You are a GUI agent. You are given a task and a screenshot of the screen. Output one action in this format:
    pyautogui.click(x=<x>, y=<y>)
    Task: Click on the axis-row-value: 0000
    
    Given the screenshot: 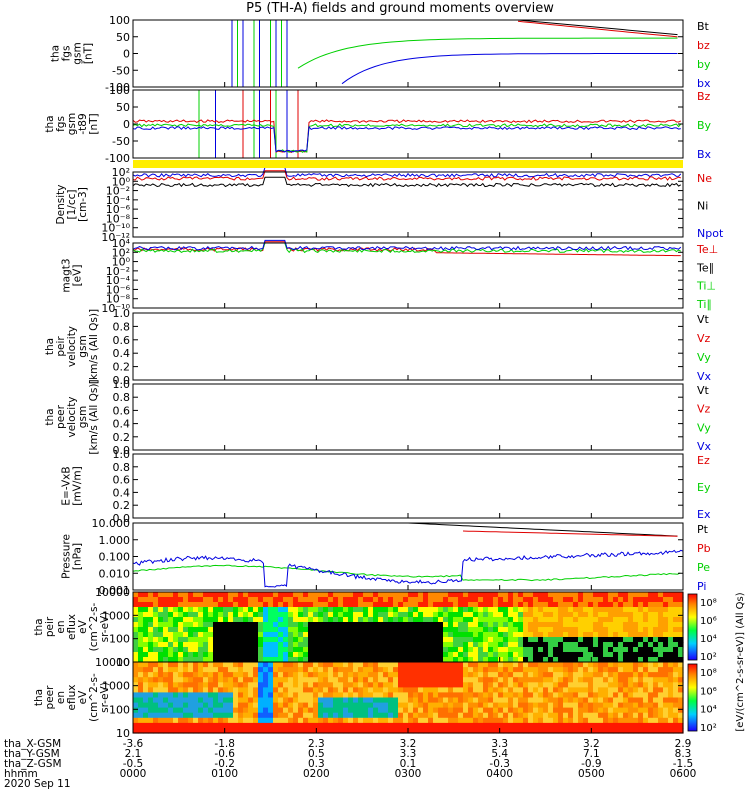 What is the action you would take?
    pyautogui.click(x=133, y=774)
    